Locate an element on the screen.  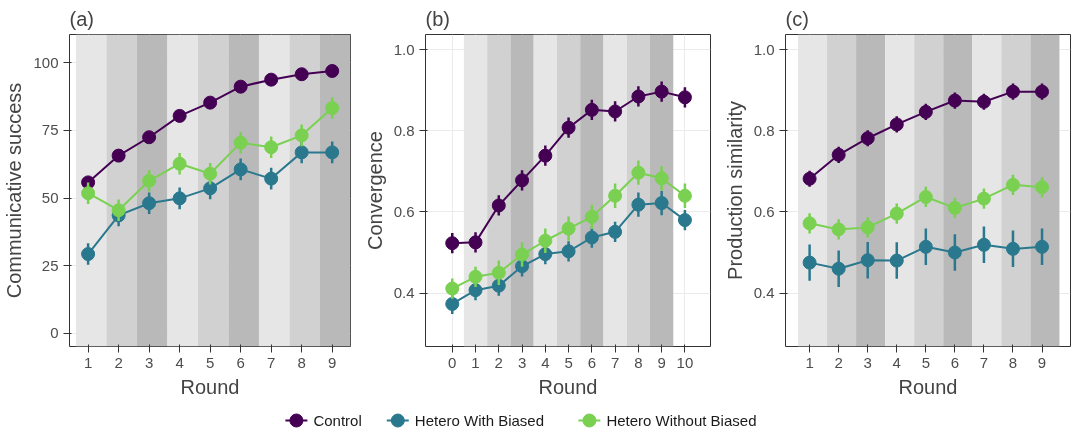
chart-title: (a) is located at coordinates (81, 18).